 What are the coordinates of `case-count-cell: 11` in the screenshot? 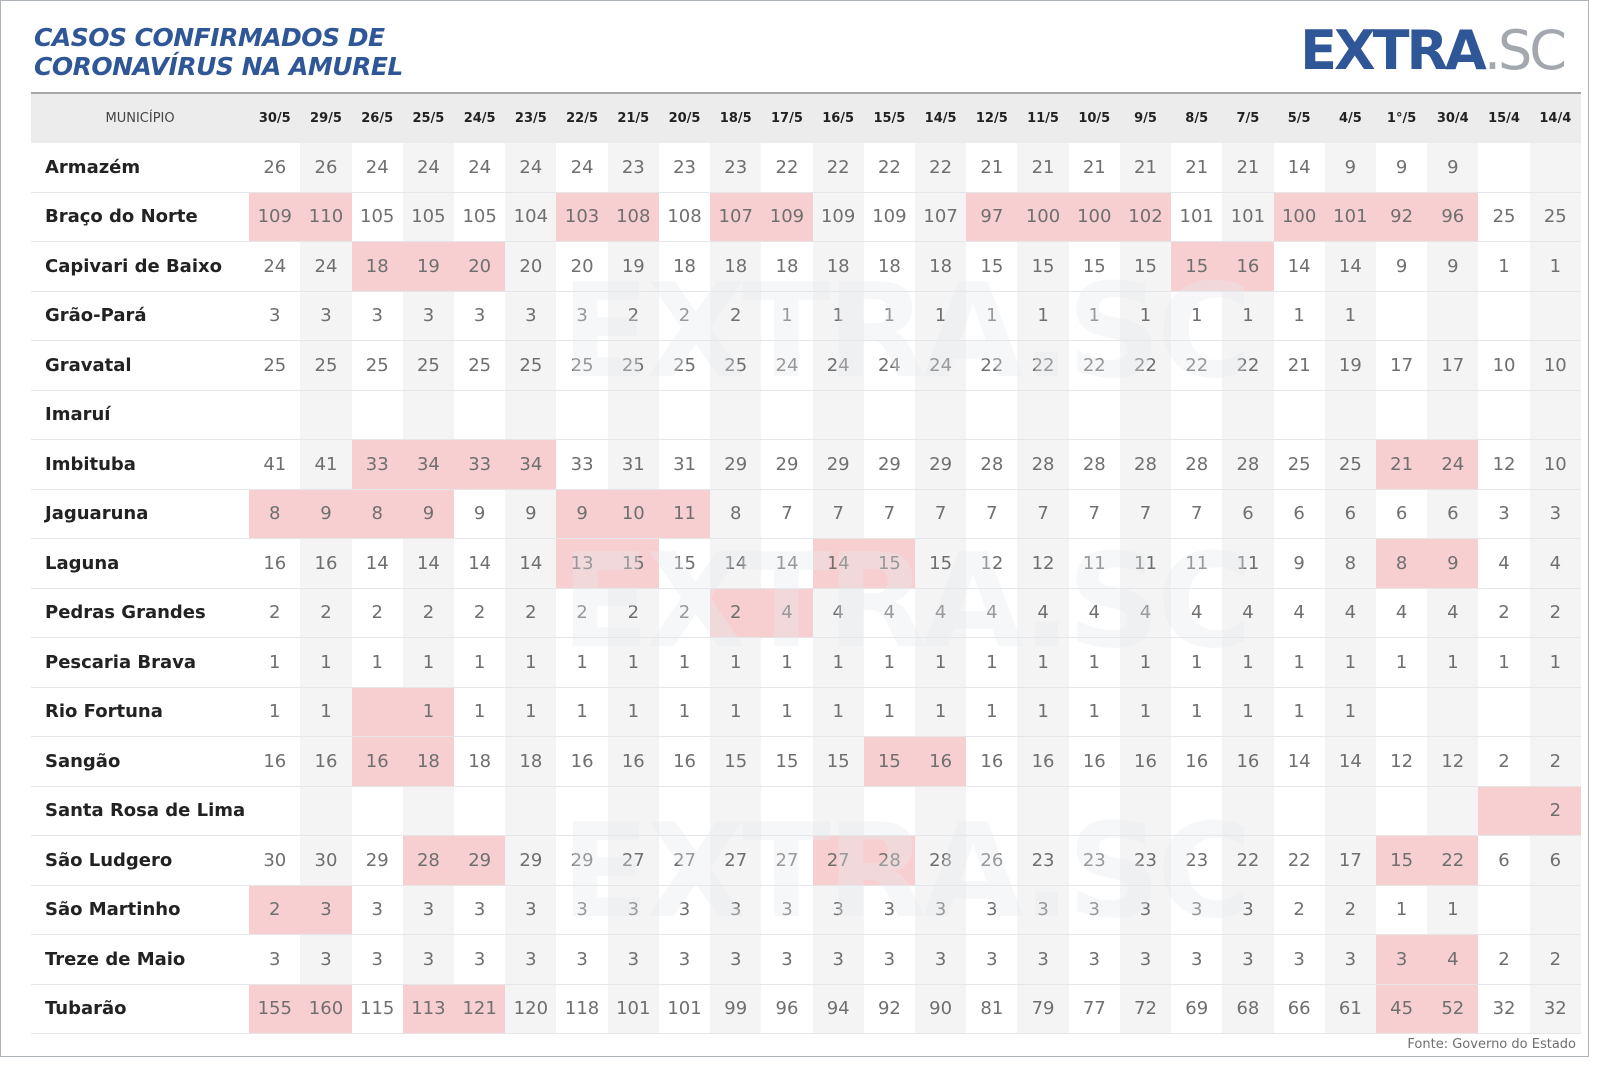 It's located at (1094, 563).